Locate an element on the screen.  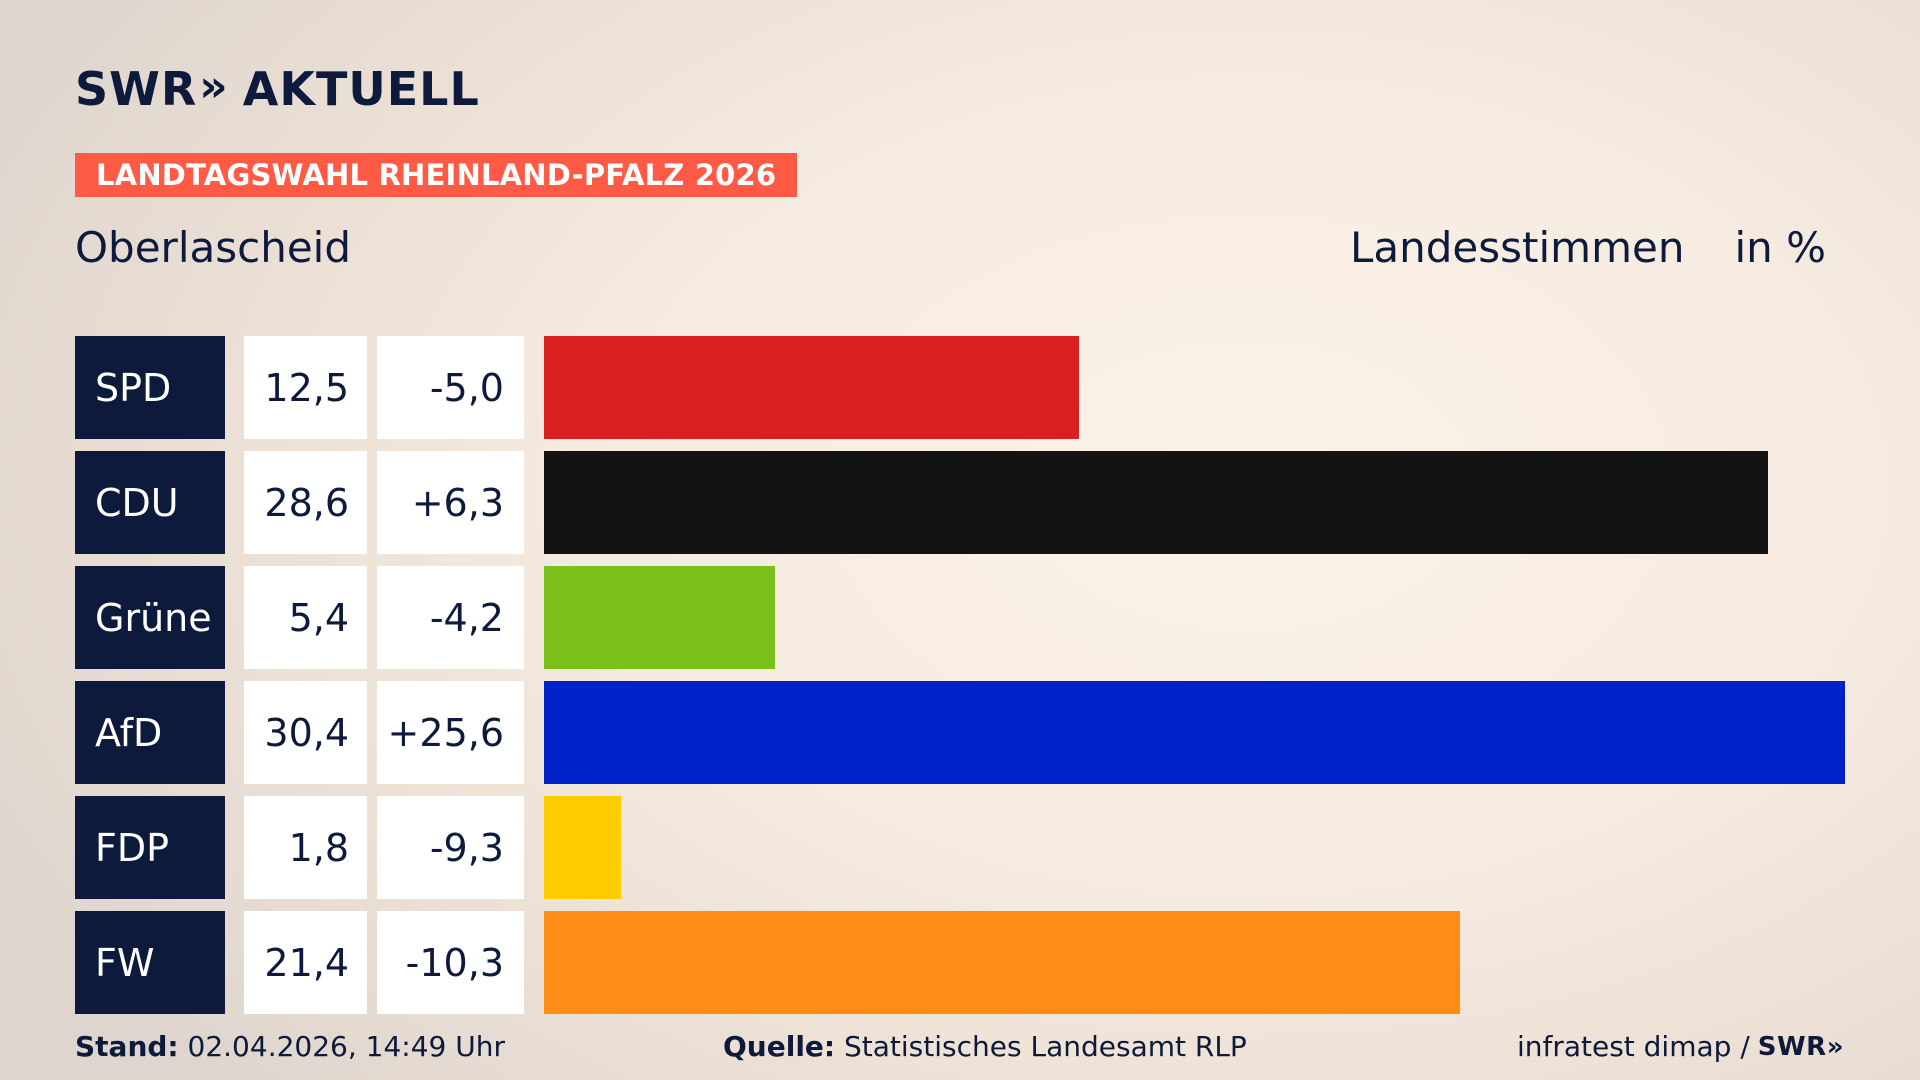
bar-spd is located at coordinates (811, 387).